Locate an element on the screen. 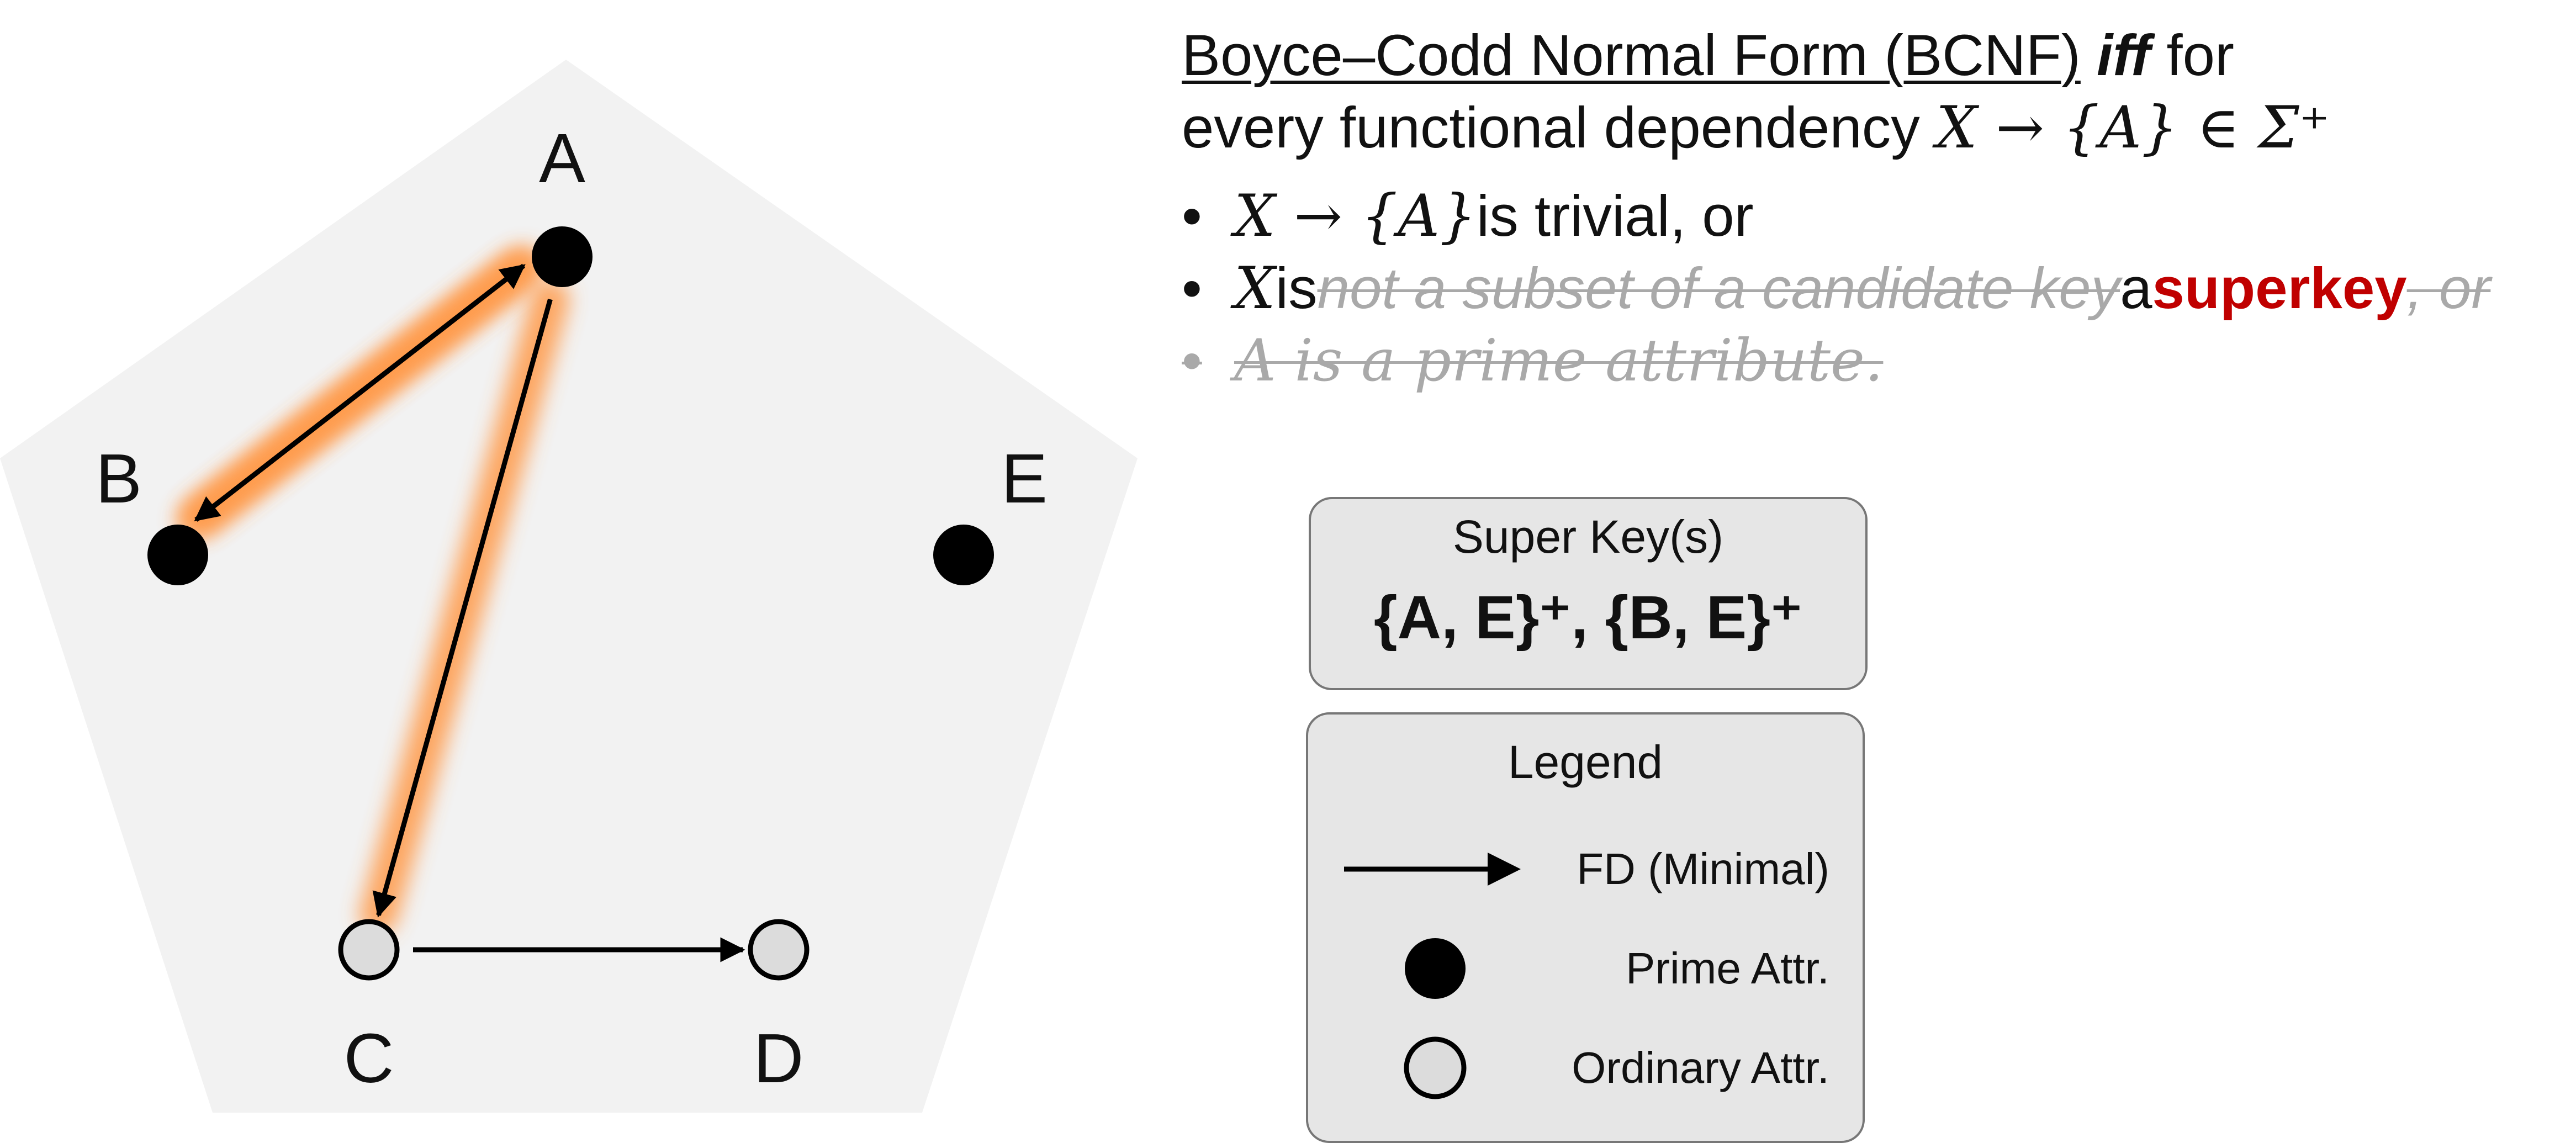  node-label-C: C is located at coordinates (369, 1058).